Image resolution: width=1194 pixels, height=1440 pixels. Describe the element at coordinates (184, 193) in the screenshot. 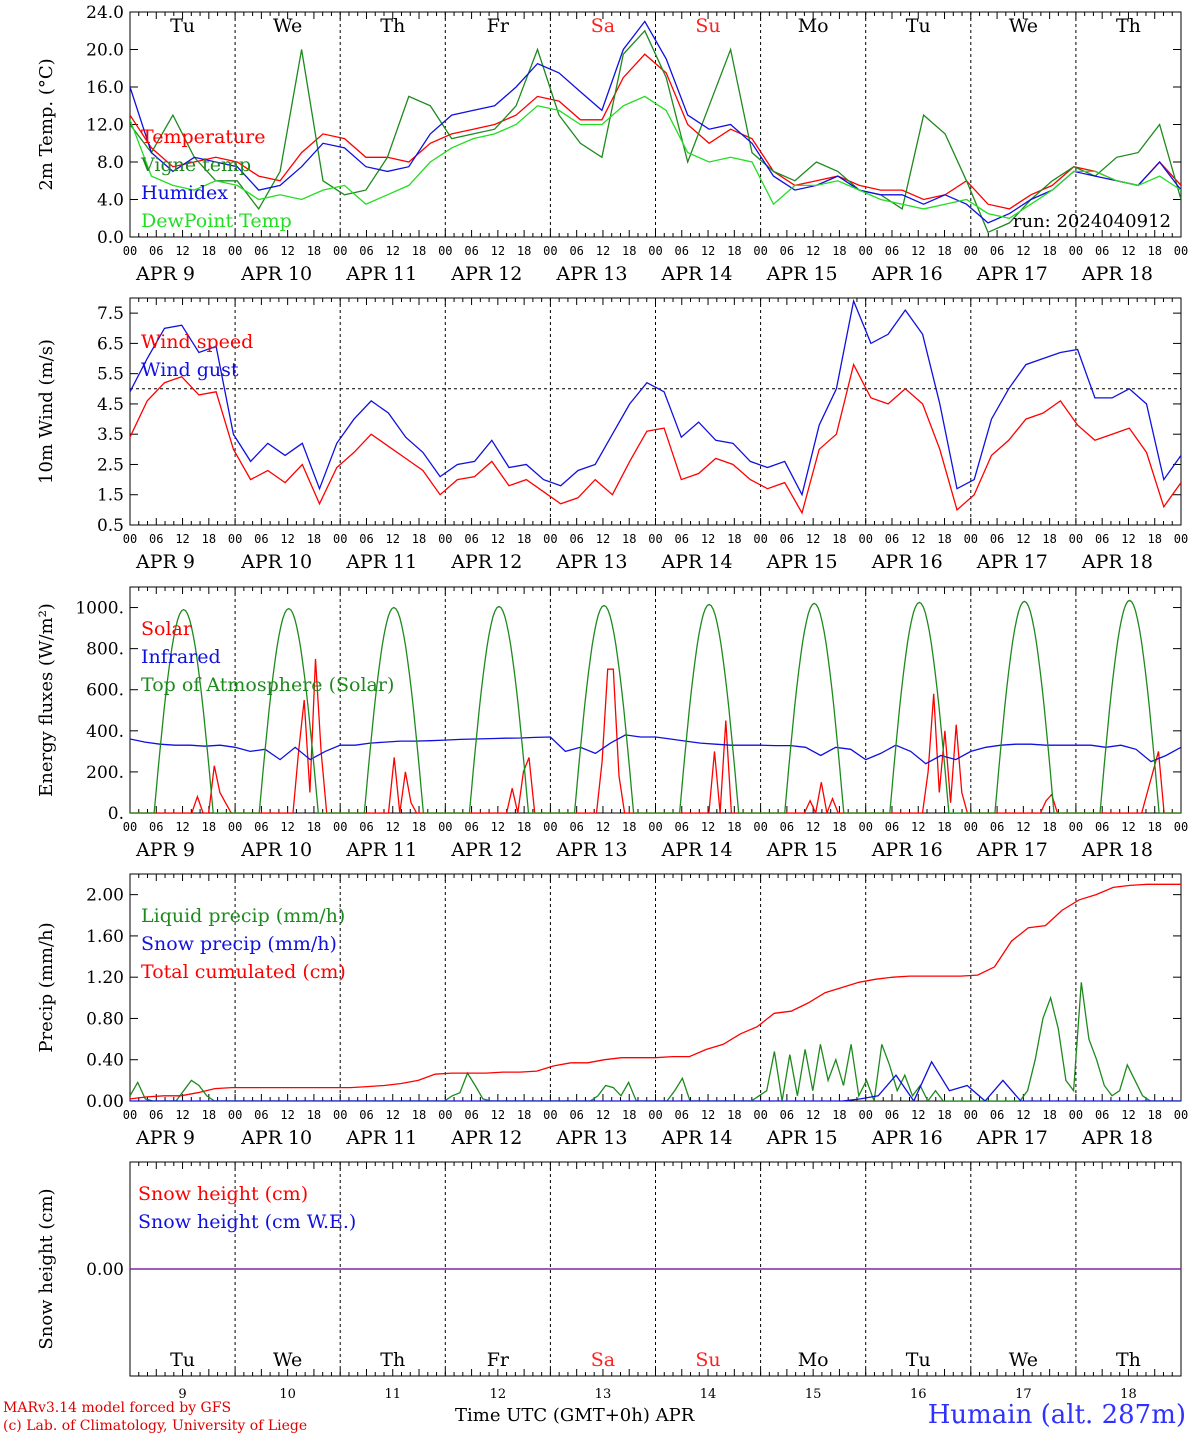

I see `legend-humidex: Humidex` at that location.